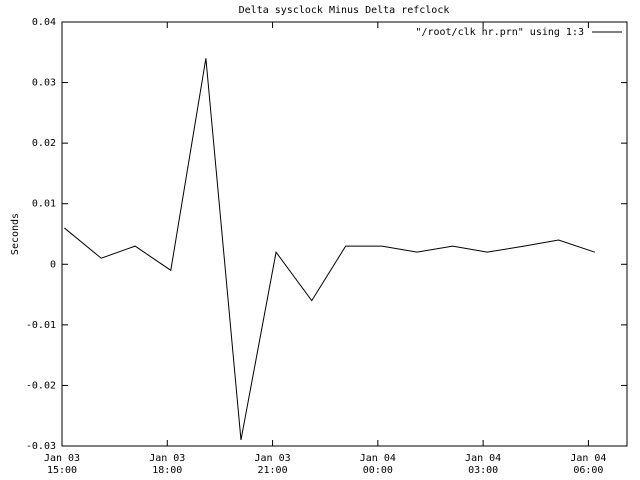 Image resolution: width=640 pixels, height=480 pixels. Describe the element at coordinates (344, 10) in the screenshot. I see `chart-title: Delta sysclock Minus Delta refclock` at that location.